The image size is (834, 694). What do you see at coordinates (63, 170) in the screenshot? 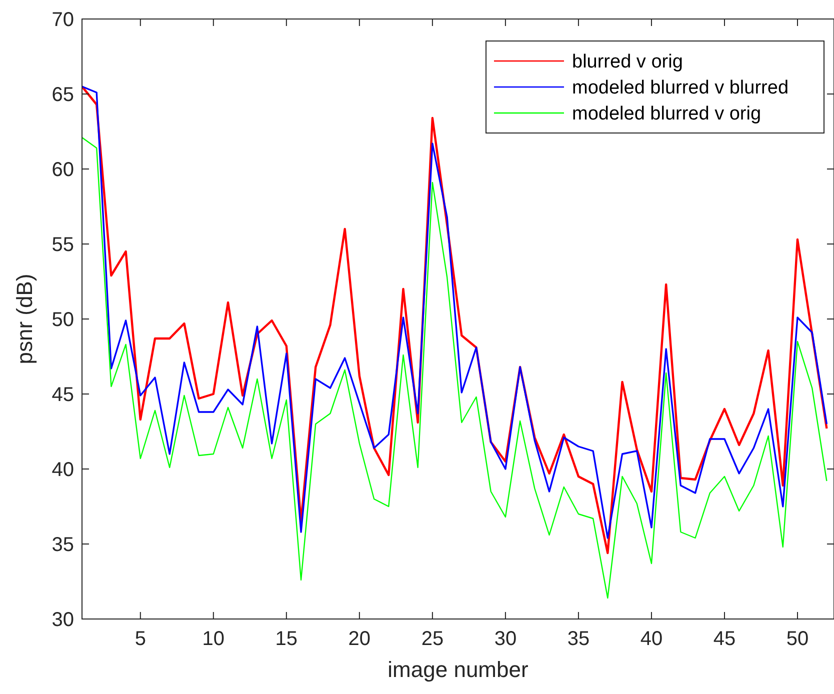
I see `y-tick-label: 60` at bounding box center [63, 170].